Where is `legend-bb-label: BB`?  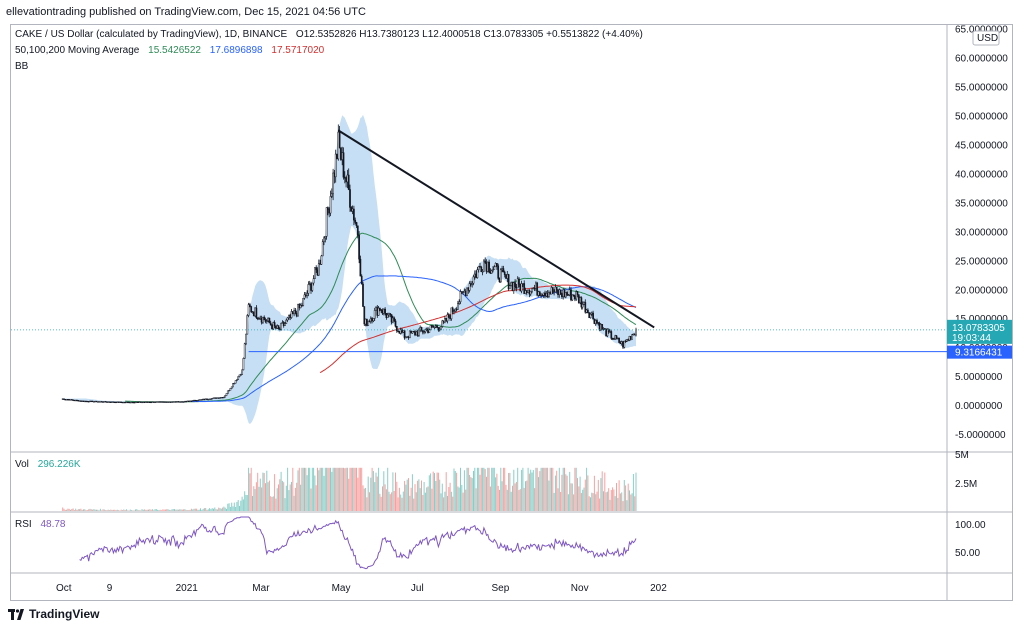
legend-bb-label: BB is located at coordinates (22, 66).